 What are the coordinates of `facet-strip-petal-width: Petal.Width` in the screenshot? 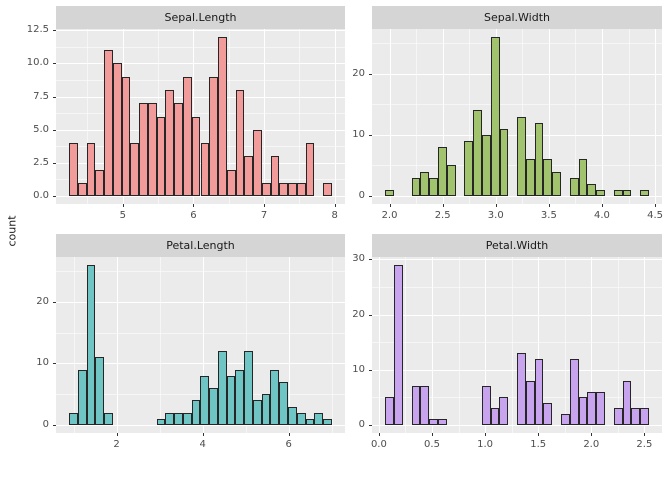 It's located at (517, 245).